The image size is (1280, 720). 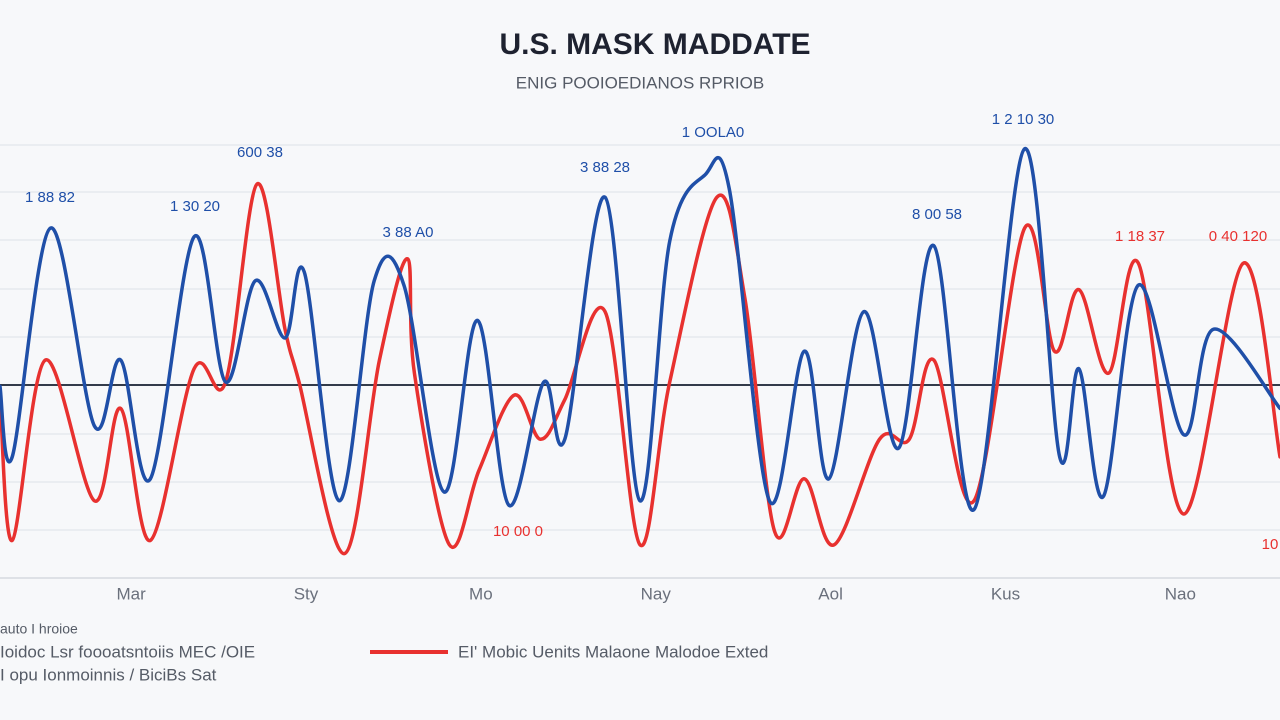 I want to click on legend-note: auto I hroioe, so click(x=39, y=629).